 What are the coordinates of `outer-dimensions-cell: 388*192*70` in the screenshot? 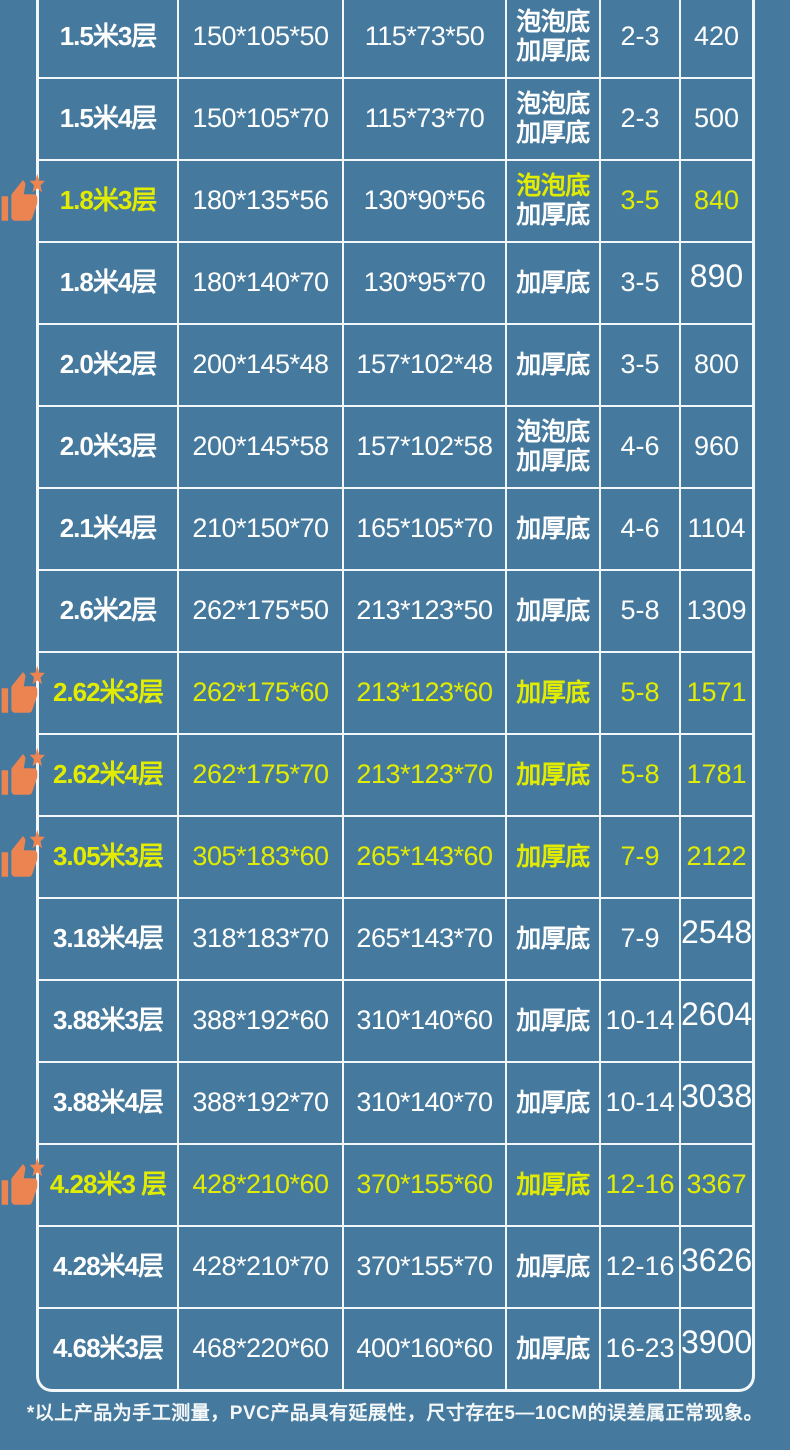 It's located at (261, 1103).